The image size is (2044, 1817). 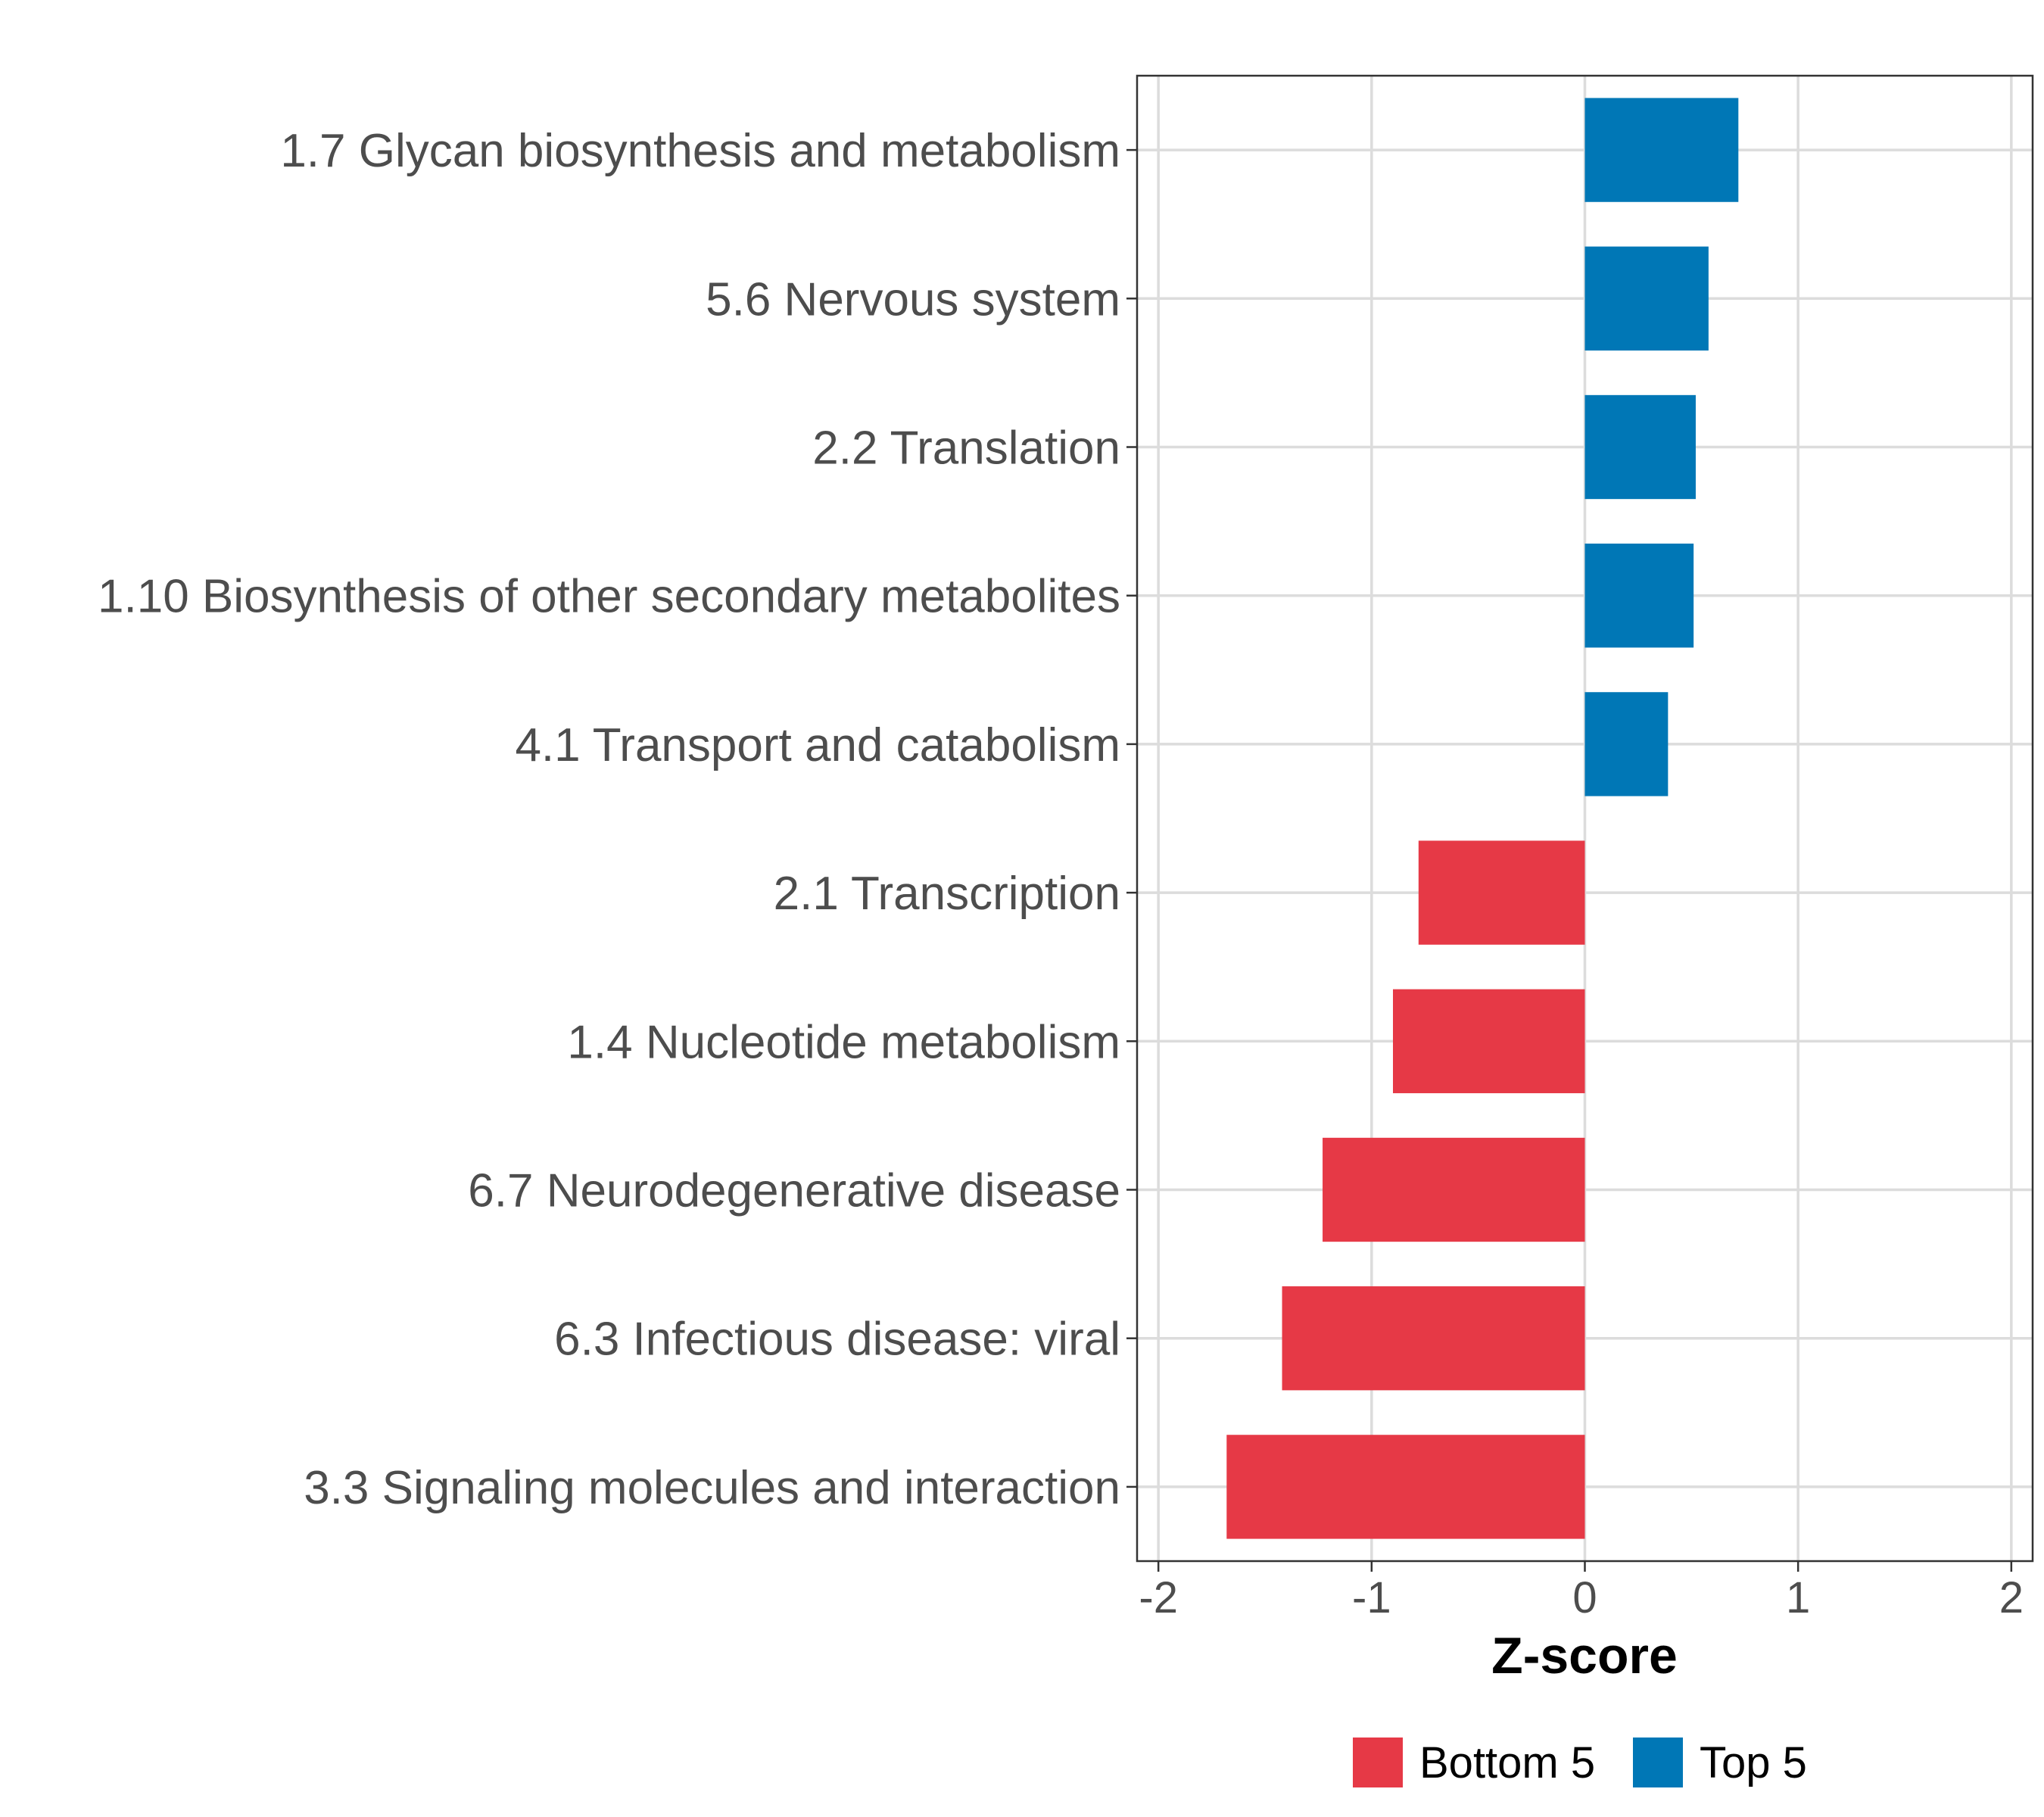 What do you see at coordinates (2011, 1597) in the screenshot?
I see `x-tick-label-4: 2` at bounding box center [2011, 1597].